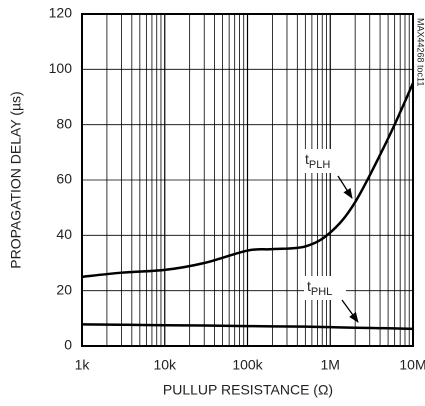  What do you see at coordinates (412, 365) in the screenshot?
I see `x-tick-label: 10M` at bounding box center [412, 365].